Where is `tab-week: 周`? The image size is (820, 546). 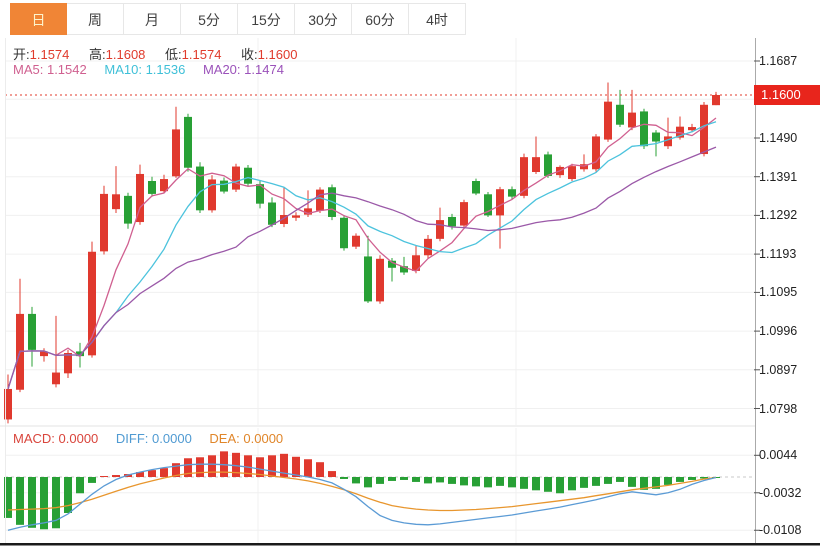
tab-week: 周 is located at coordinates (95, 19).